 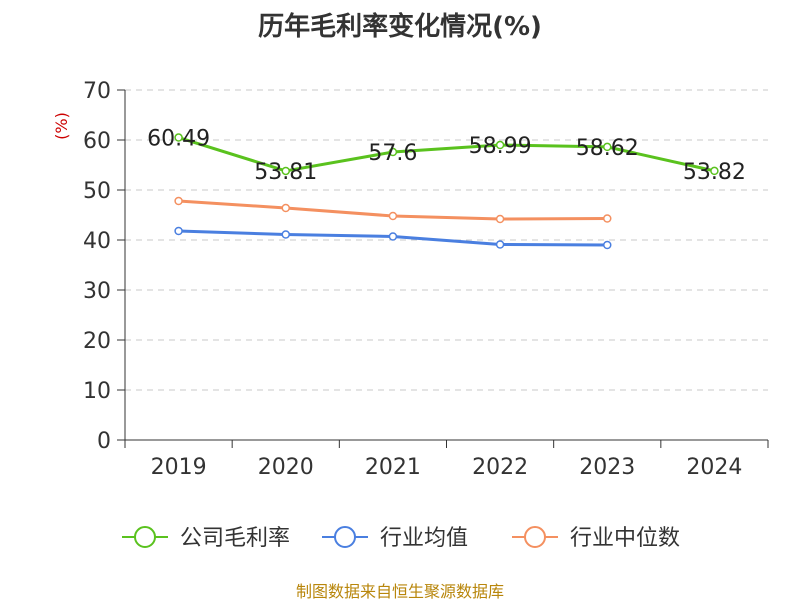 What do you see at coordinates (446, 154) in the screenshot?
I see `series-line` at bounding box center [446, 154].